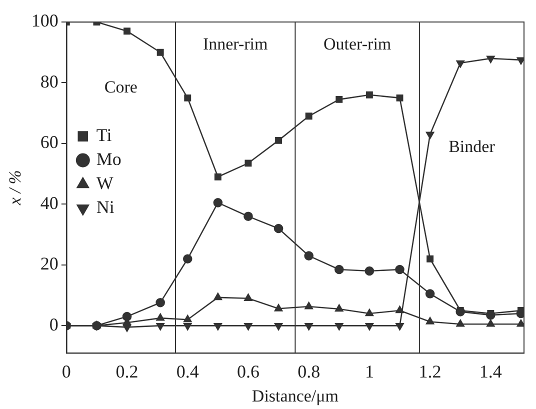  What do you see at coordinates (49, 81) in the screenshot?
I see `y-tick-label: 80` at bounding box center [49, 81].